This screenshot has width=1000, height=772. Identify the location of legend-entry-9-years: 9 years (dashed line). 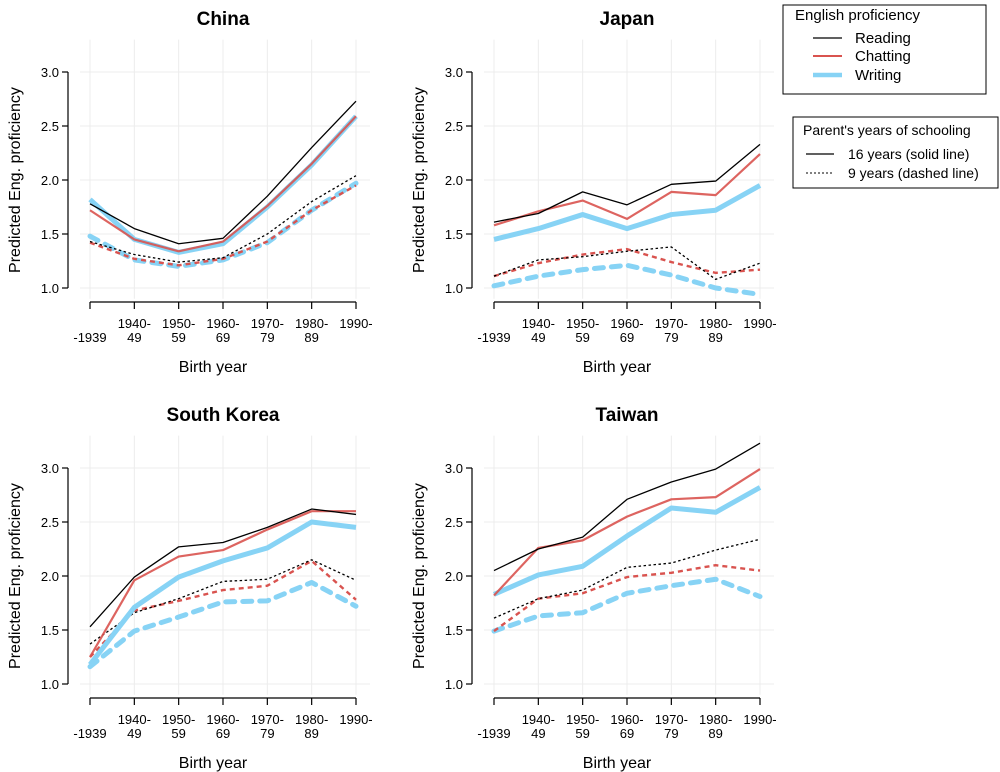
(913, 173).